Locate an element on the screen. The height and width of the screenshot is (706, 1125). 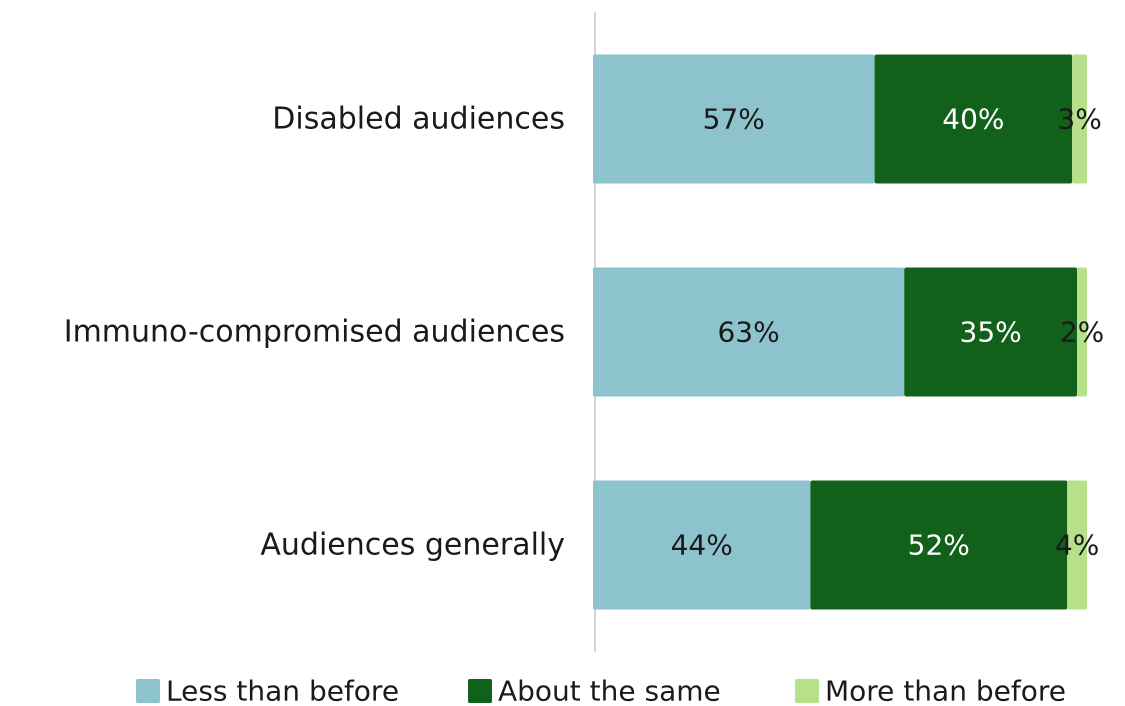
data-label-0-1: 63% is located at coordinates (748, 332).